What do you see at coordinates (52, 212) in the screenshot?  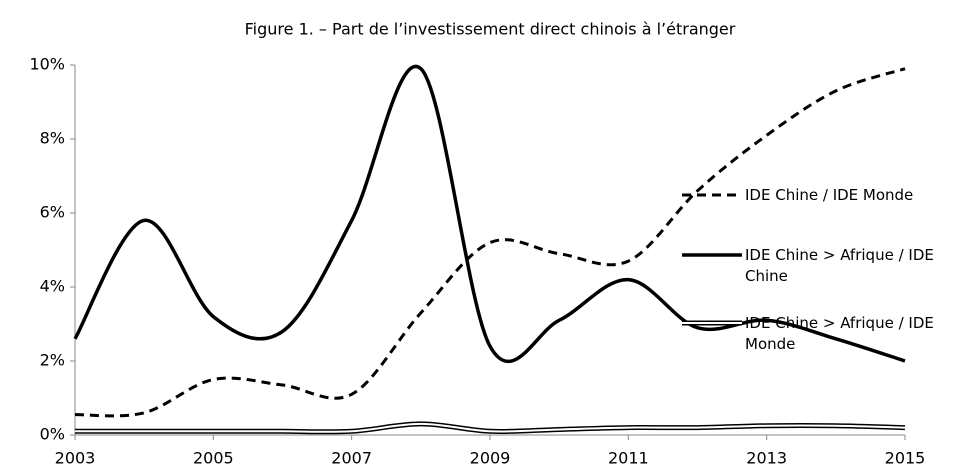 I see `y-tick-label: 6%` at bounding box center [52, 212].